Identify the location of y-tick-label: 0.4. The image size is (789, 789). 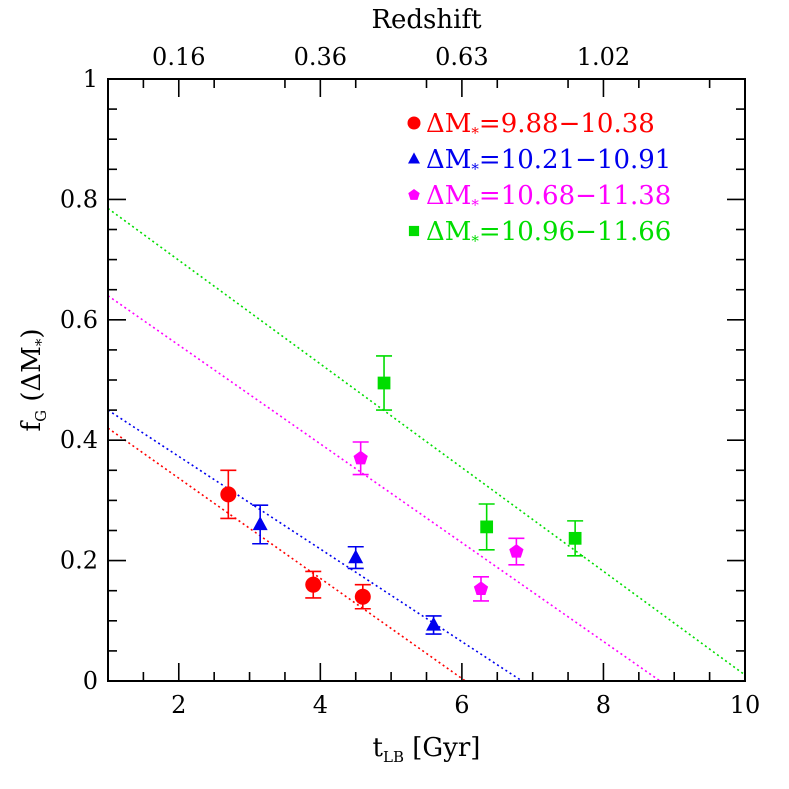
(79, 440).